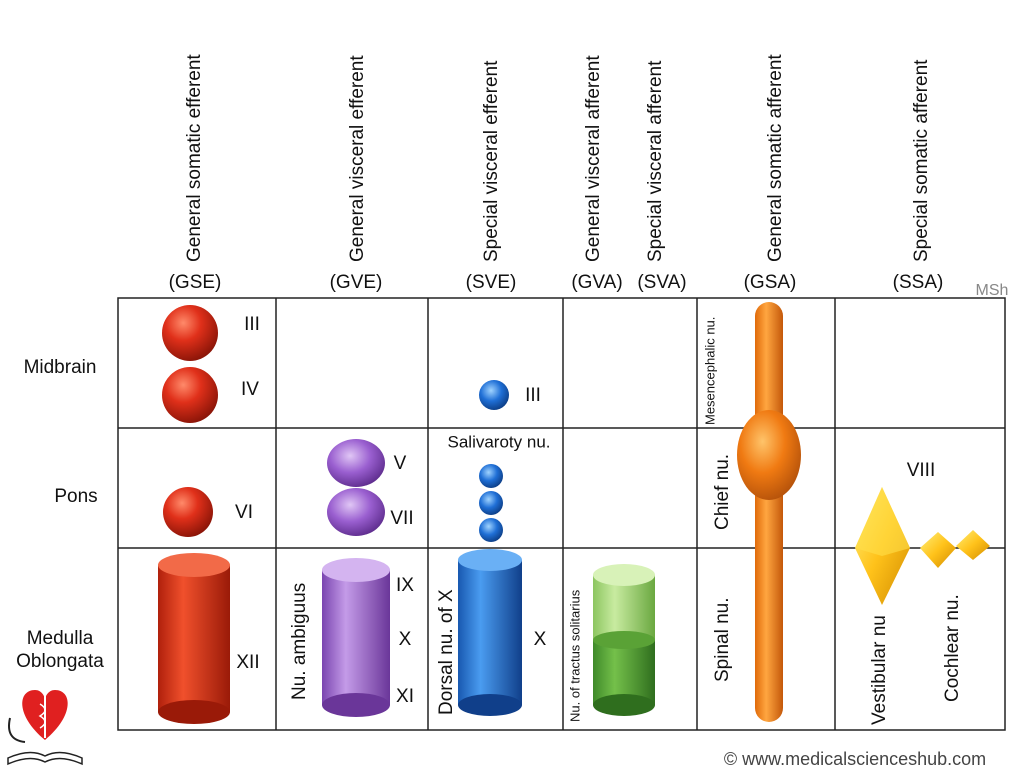 Image resolution: width=1024 pixels, height=783 pixels. Describe the element at coordinates (60, 638) in the screenshot. I see `row-label: Medulla` at that location.